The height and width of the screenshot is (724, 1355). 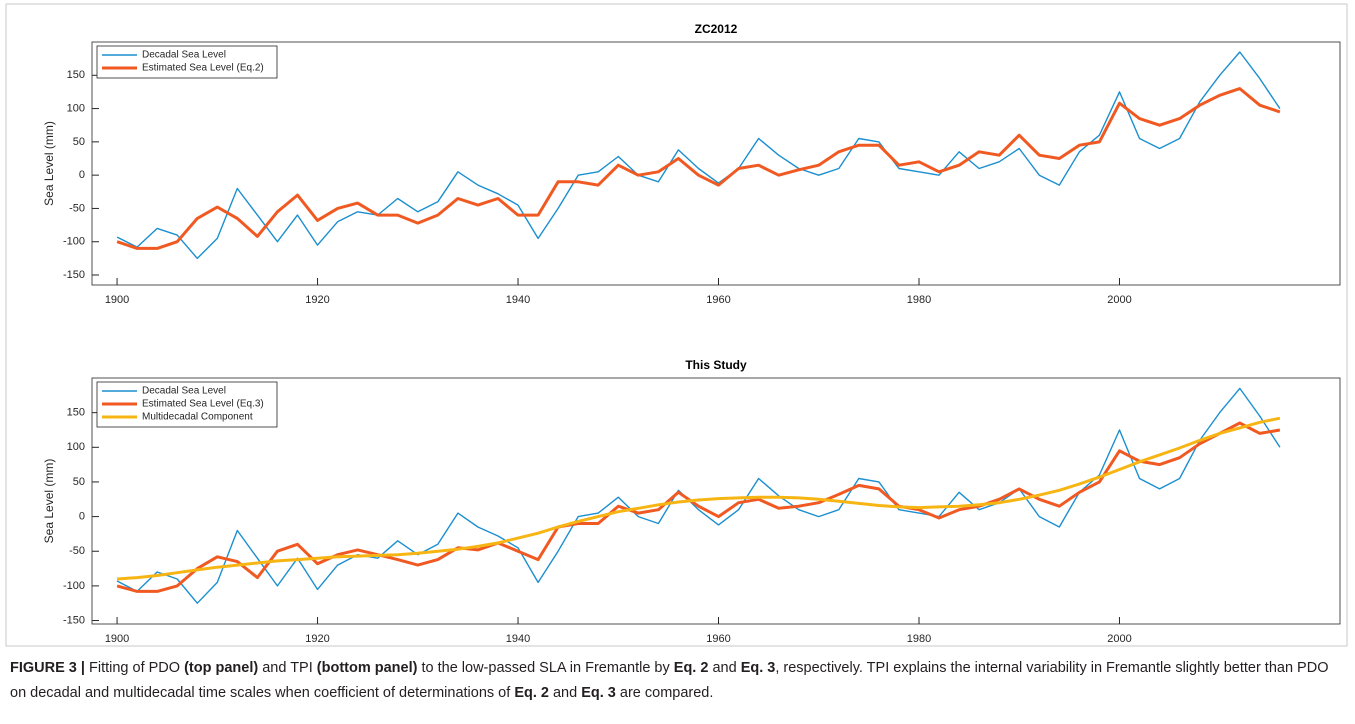 I want to click on caption-run: (top panel), so click(x=221, y=668).